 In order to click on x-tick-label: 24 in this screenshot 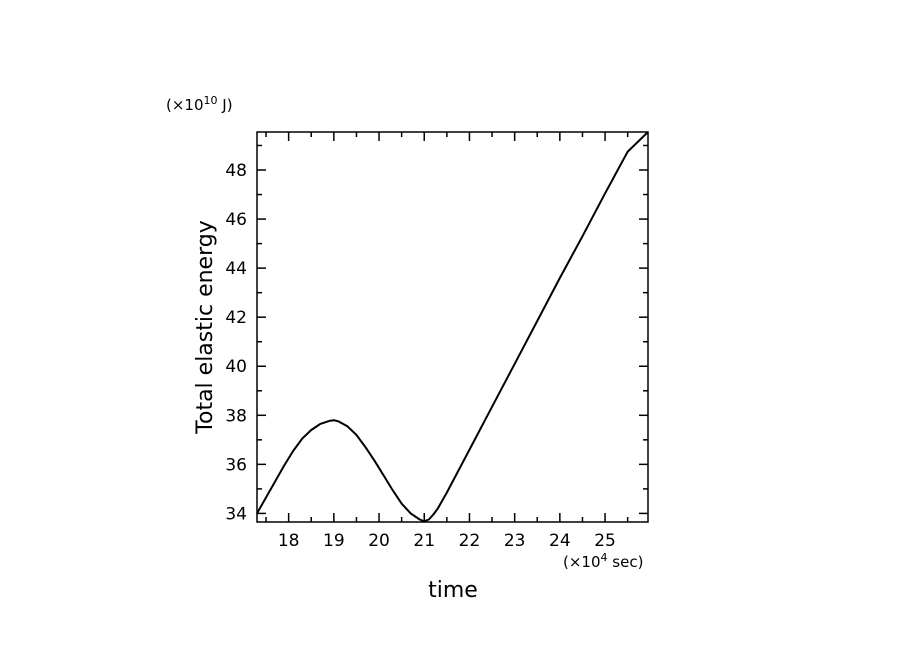, I will do `click(560, 541)`.